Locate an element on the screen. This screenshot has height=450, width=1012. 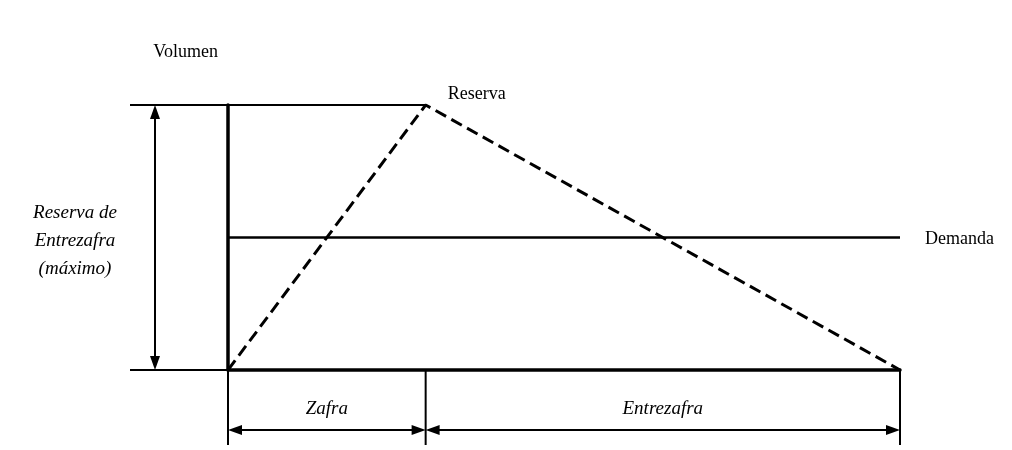
series-label: Reserva is located at coordinates (476, 93).